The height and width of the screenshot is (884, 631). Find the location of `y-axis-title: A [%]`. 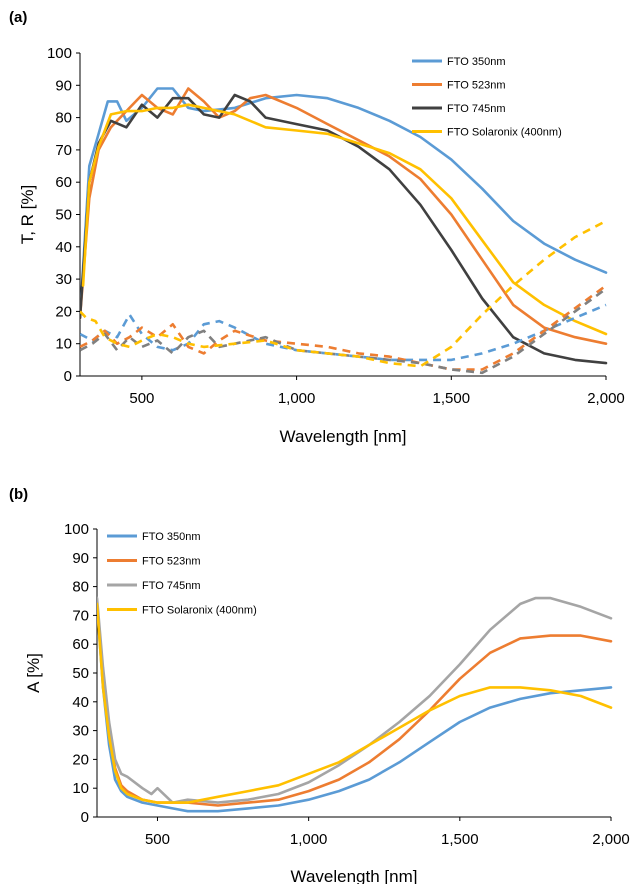

y-axis-title: A [%] is located at coordinates (33, 673).